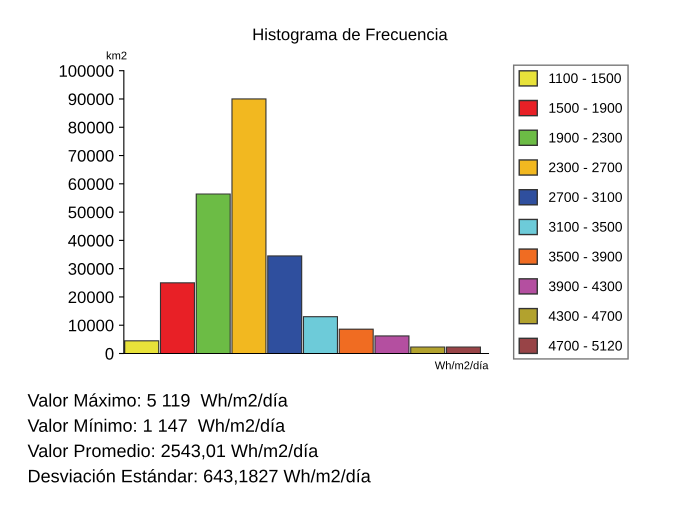 The width and height of the screenshot is (688, 505). What do you see at coordinates (200, 476) in the screenshot?
I see `text: Desviación Estándar: 643,1827 Wh/m2/día` at bounding box center [200, 476].